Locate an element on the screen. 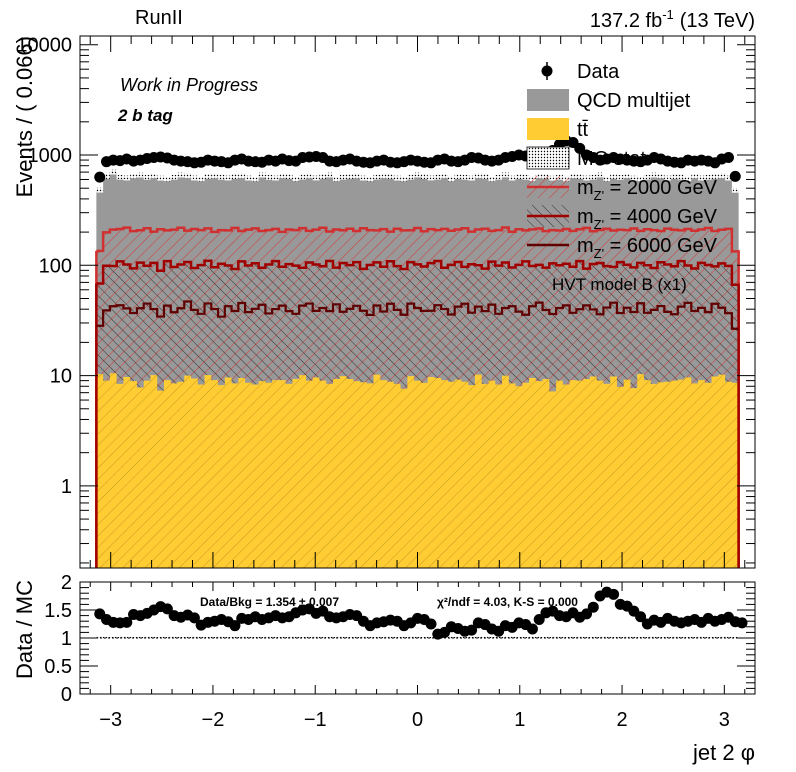  legend-label-sig1: mZ' = 2000 GeV is located at coordinates (647, 190).